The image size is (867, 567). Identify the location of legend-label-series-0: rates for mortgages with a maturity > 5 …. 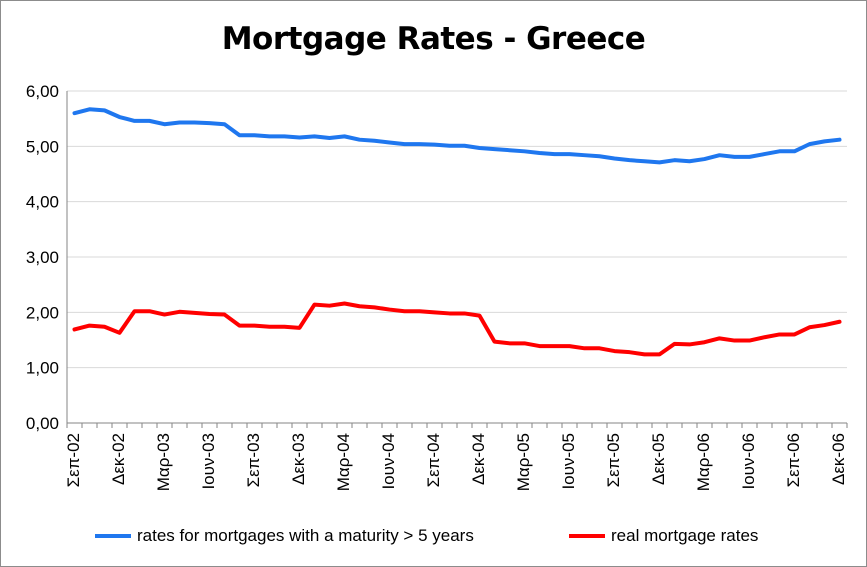
(305, 535).